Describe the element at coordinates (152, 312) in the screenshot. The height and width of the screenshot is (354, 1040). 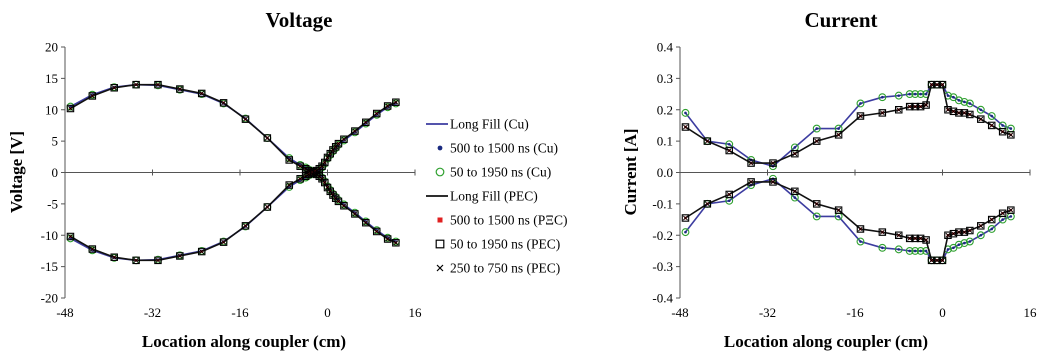
I see `voltage-x-tick-label: -32` at that location.